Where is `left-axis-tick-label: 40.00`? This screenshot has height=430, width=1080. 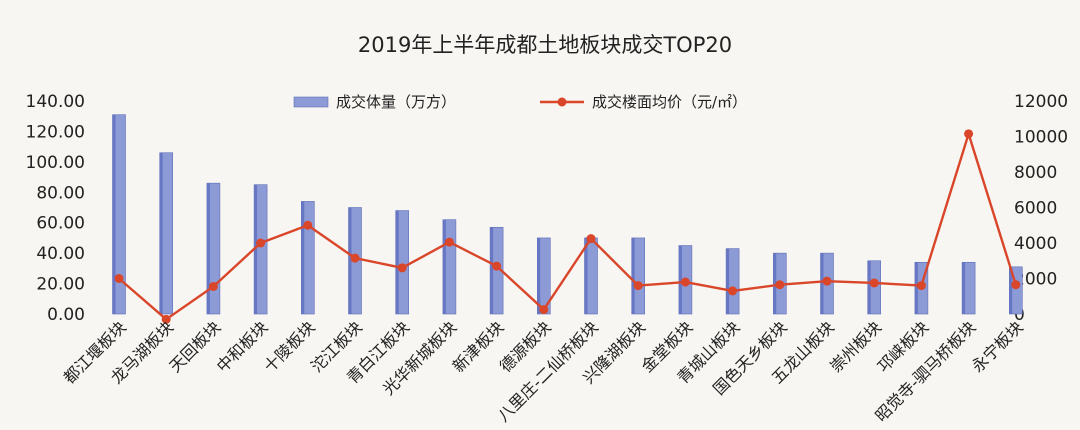 left-axis-tick-label: 40.00 is located at coordinates (60, 254).